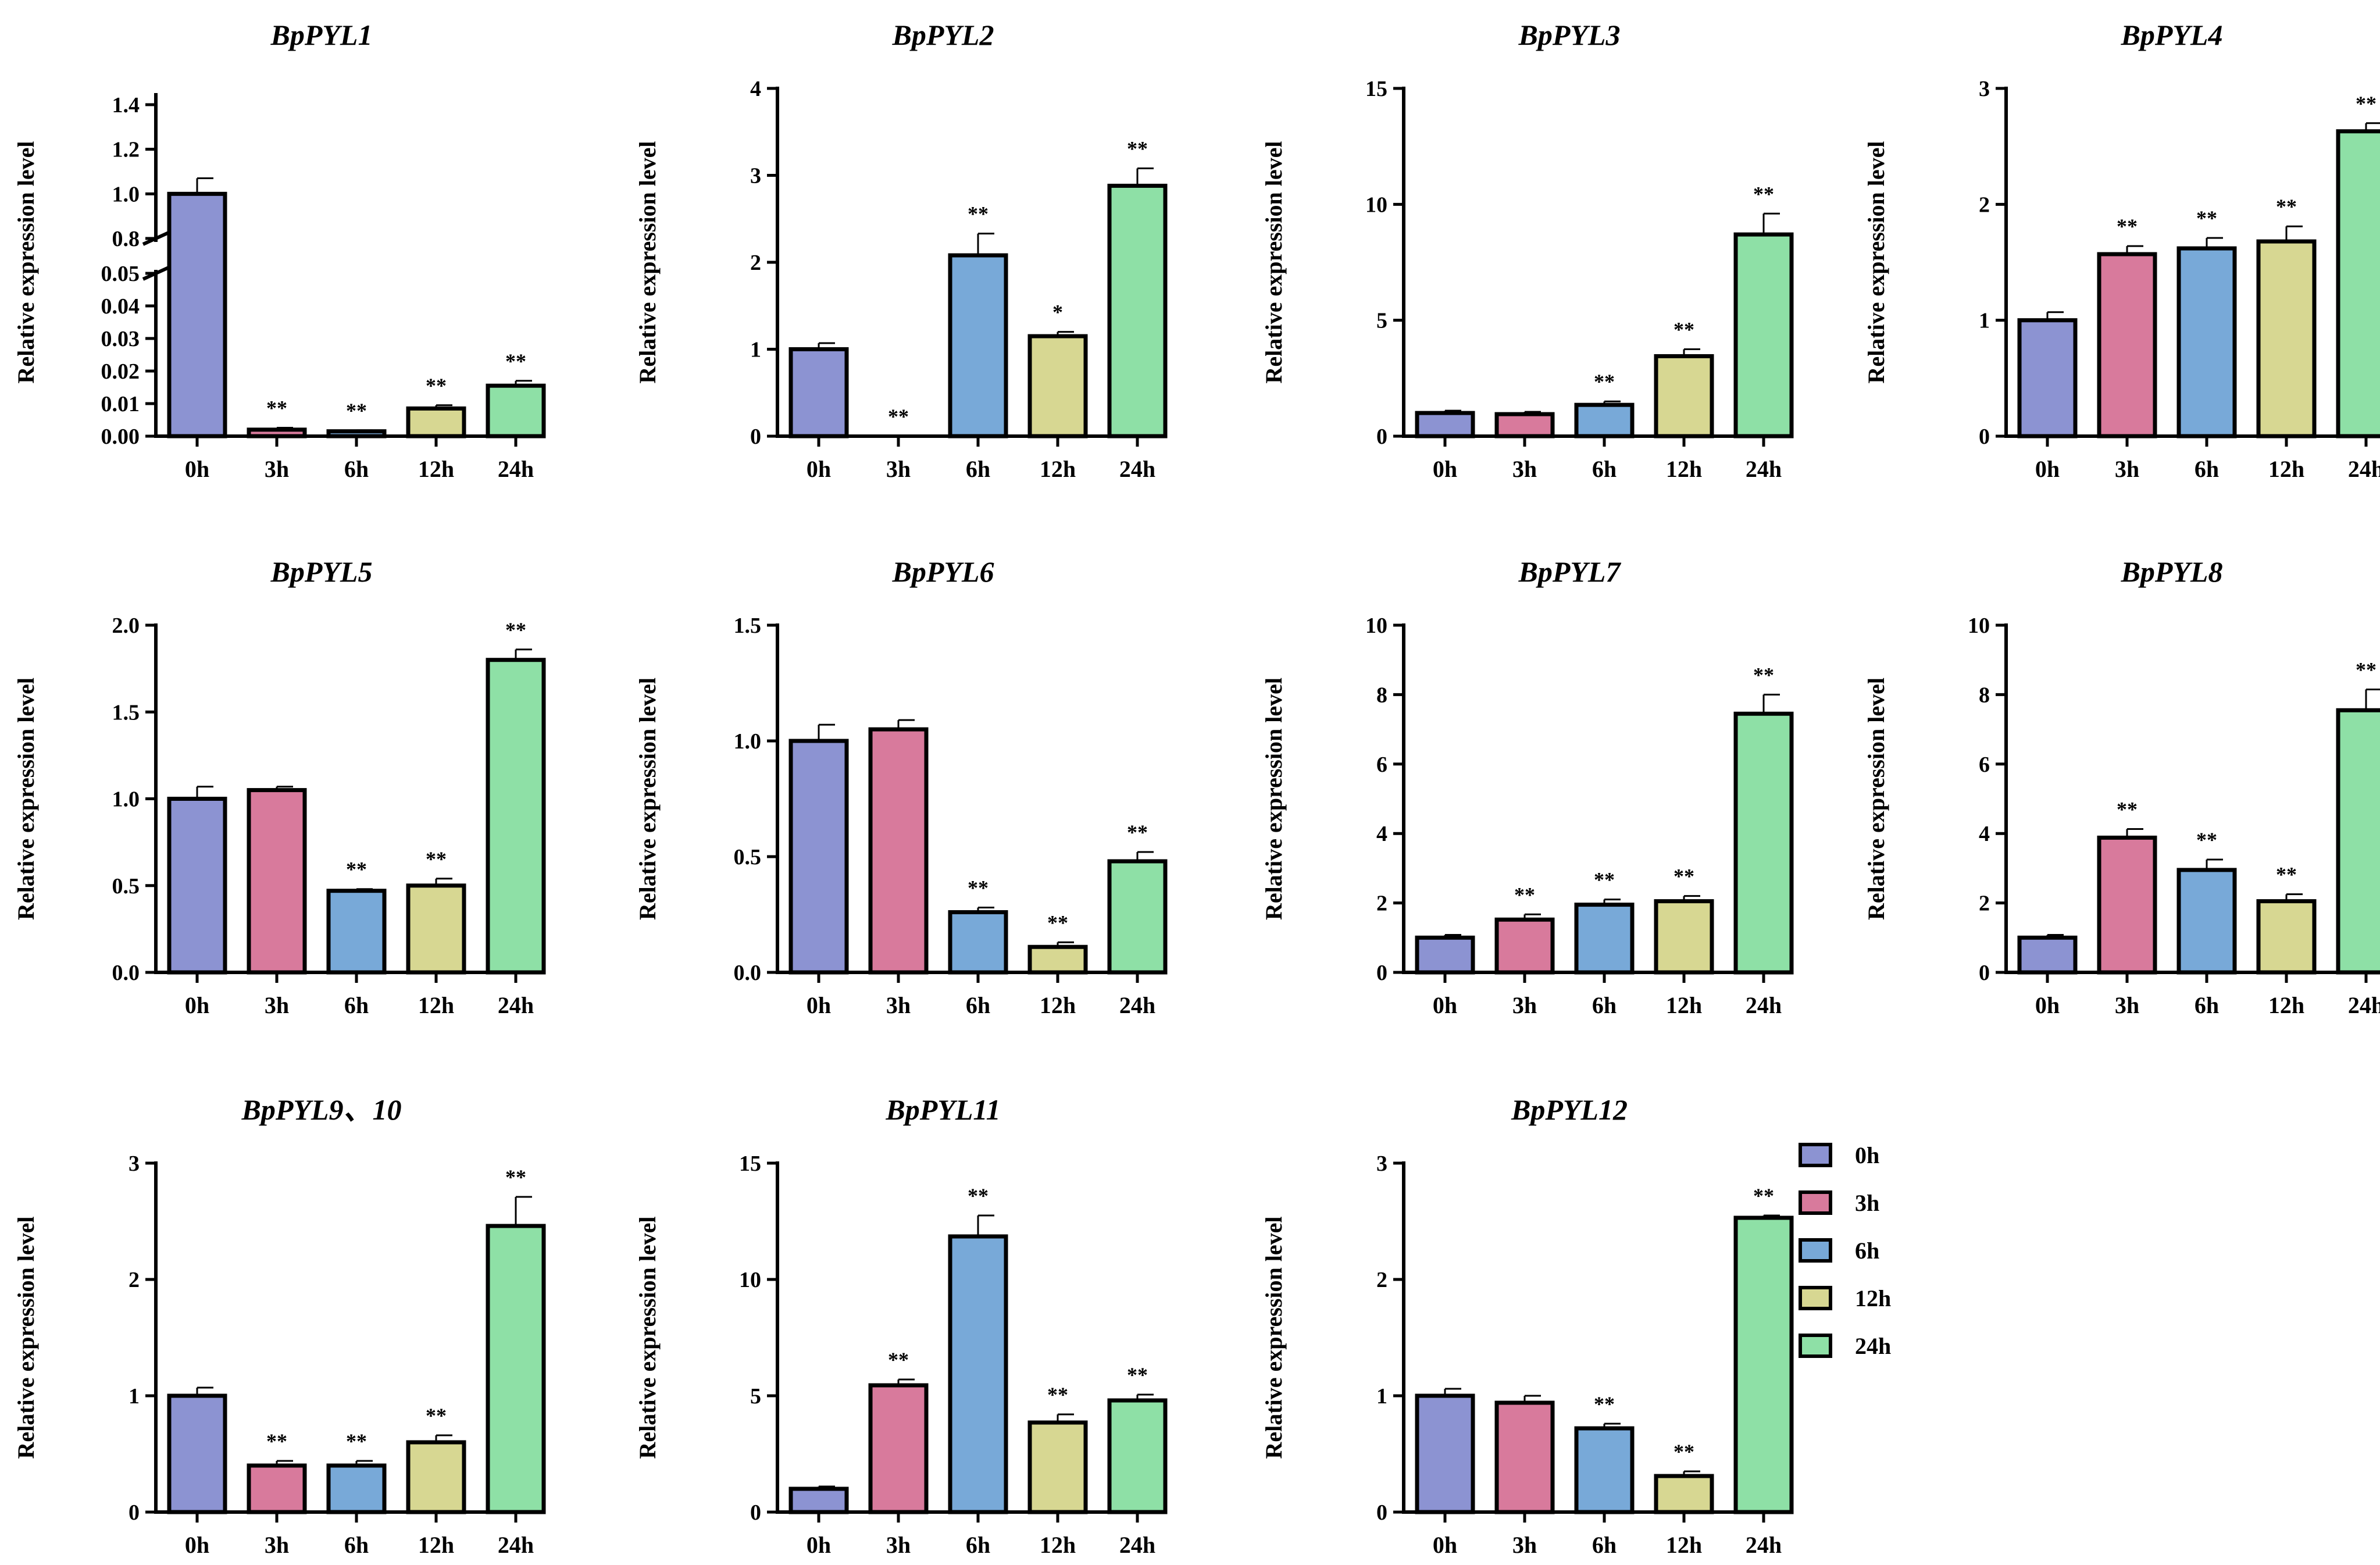 This screenshot has height=1565, width=2380. I want to click on y-tick-label: 6, so click(1984, 765).